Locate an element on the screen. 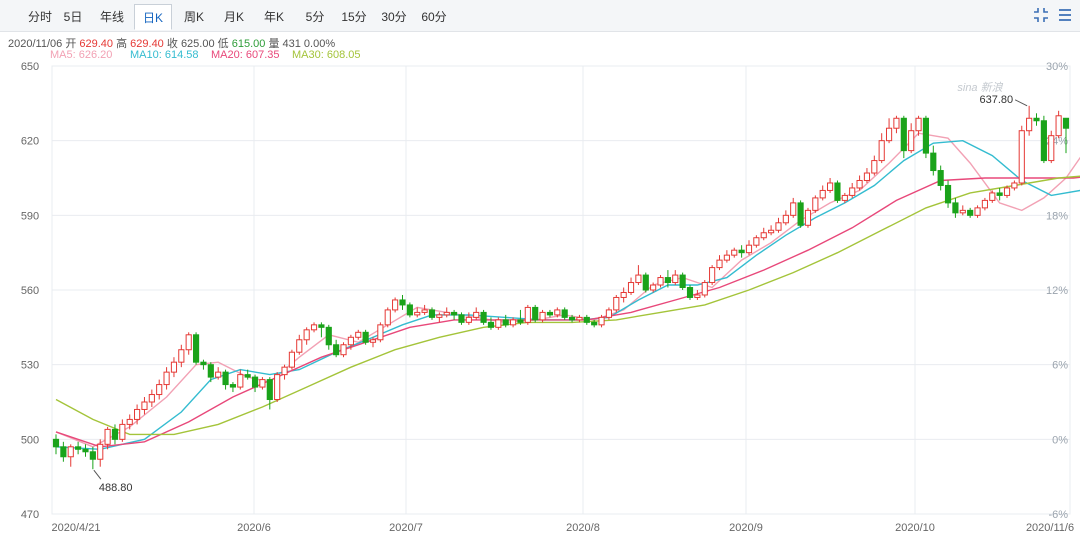 The width and height of the screenshot is (1080, 536). tab-6: 年K is located at coordinates (273, 17).